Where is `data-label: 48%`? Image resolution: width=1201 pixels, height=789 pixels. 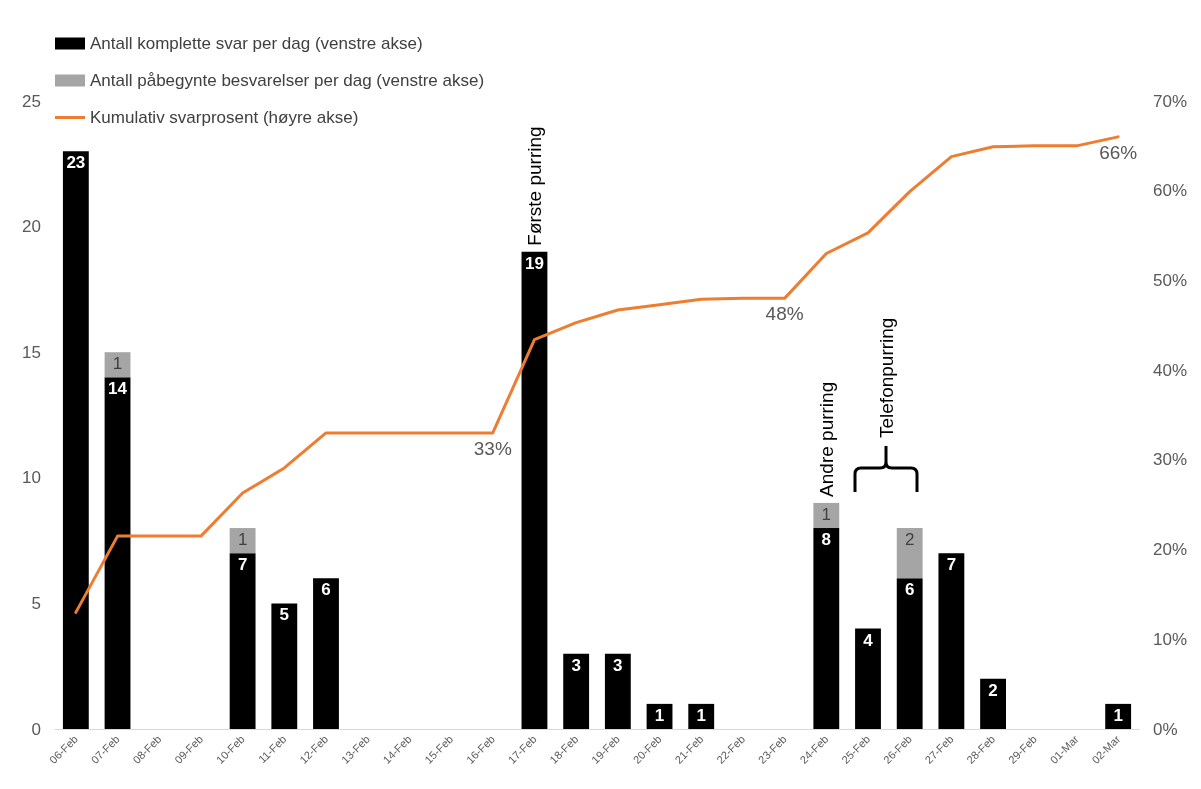 data-label: 48% is located at coordinates (784, 314).